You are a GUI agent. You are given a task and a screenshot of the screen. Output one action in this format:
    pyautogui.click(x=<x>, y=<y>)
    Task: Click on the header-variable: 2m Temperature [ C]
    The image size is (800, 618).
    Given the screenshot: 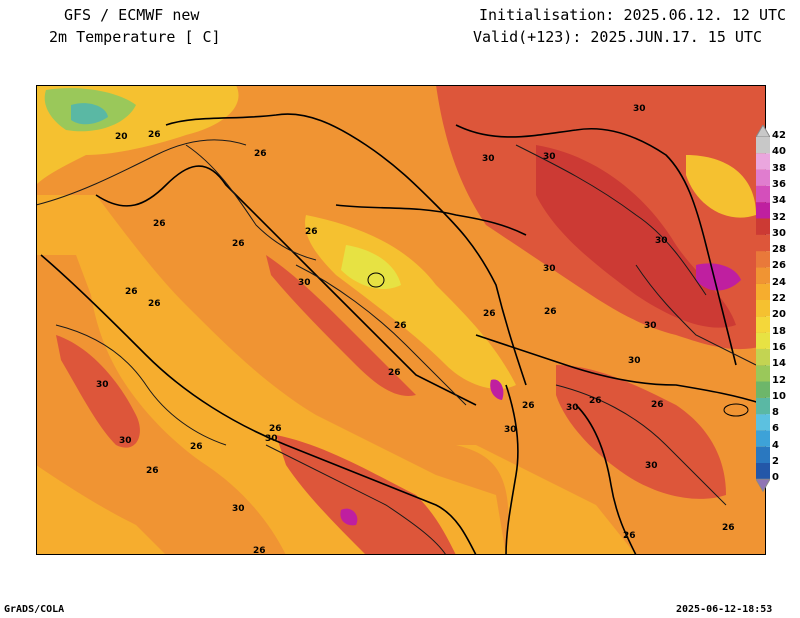 What is the action you would take?
    pyautogui.click(x=135, y=37)
    